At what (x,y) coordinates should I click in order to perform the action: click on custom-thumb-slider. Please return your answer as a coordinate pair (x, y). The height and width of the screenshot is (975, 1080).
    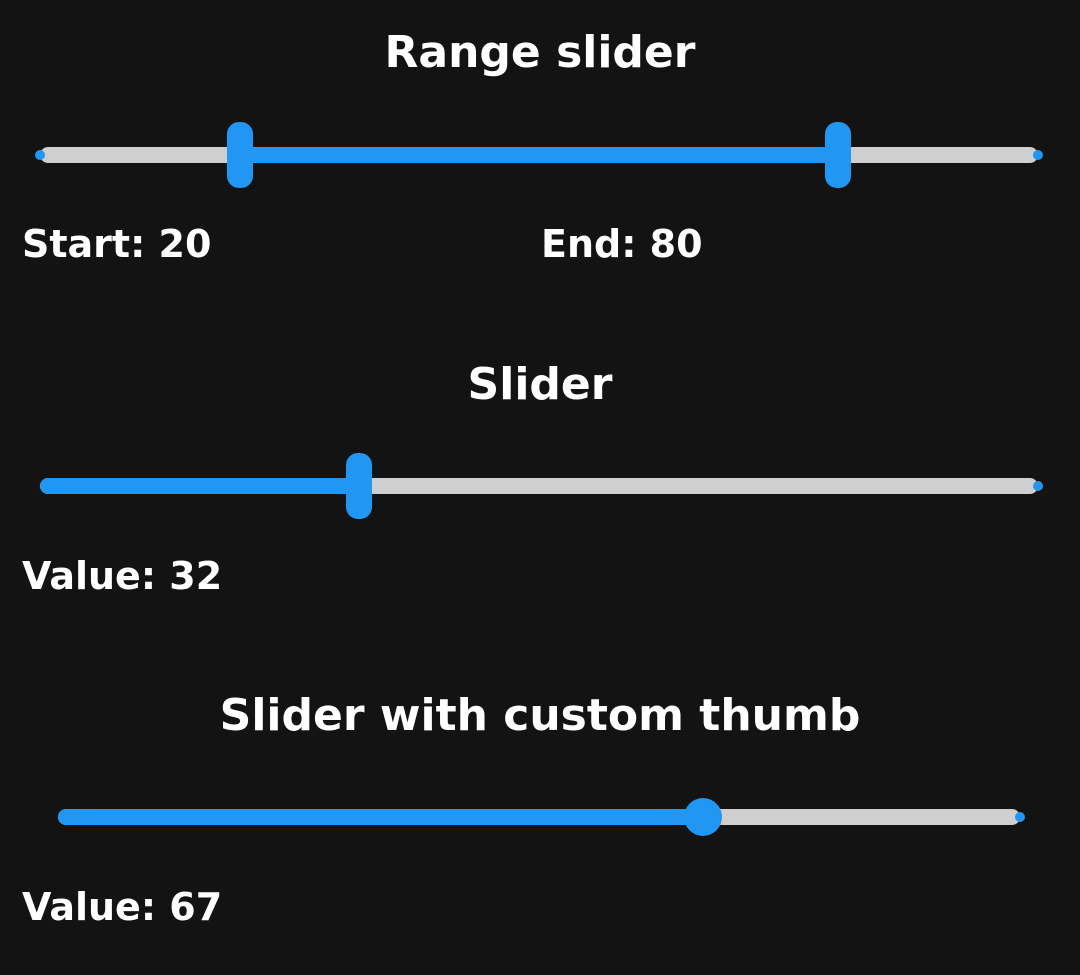
    Looking at the image, I should click on (541, 817).